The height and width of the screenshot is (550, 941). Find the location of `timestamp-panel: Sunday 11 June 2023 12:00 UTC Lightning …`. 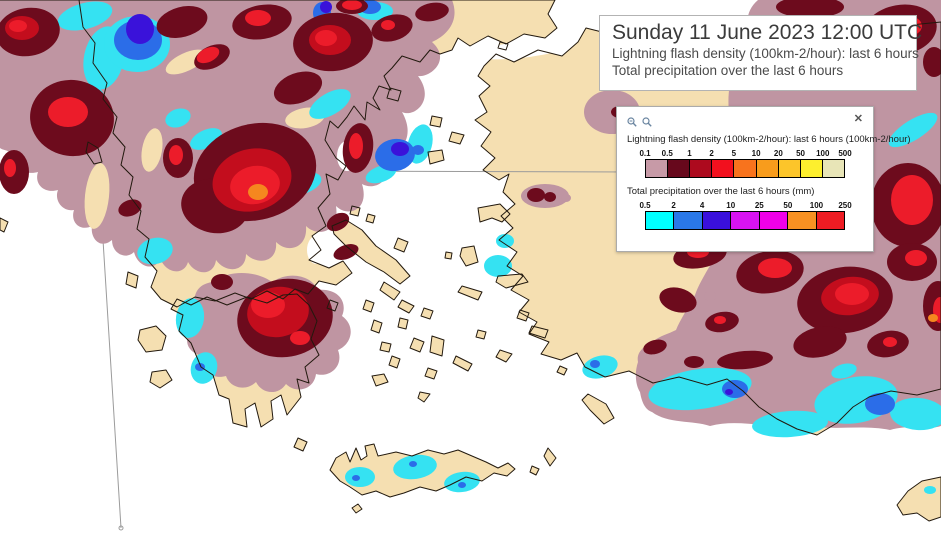

timestamp-panel: Sunday 11 June 2023 12:00 UTC Lightning … is located at coordinates (761, 53).